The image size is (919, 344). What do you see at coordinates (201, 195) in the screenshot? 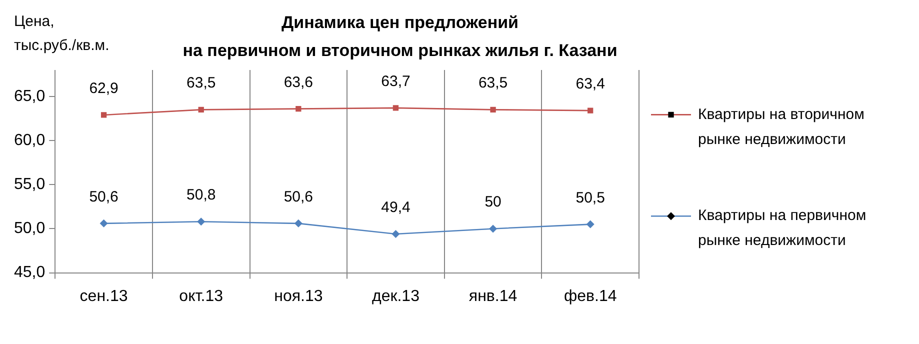
I see `data-label: 50,8` at bounding box center [201, 195].